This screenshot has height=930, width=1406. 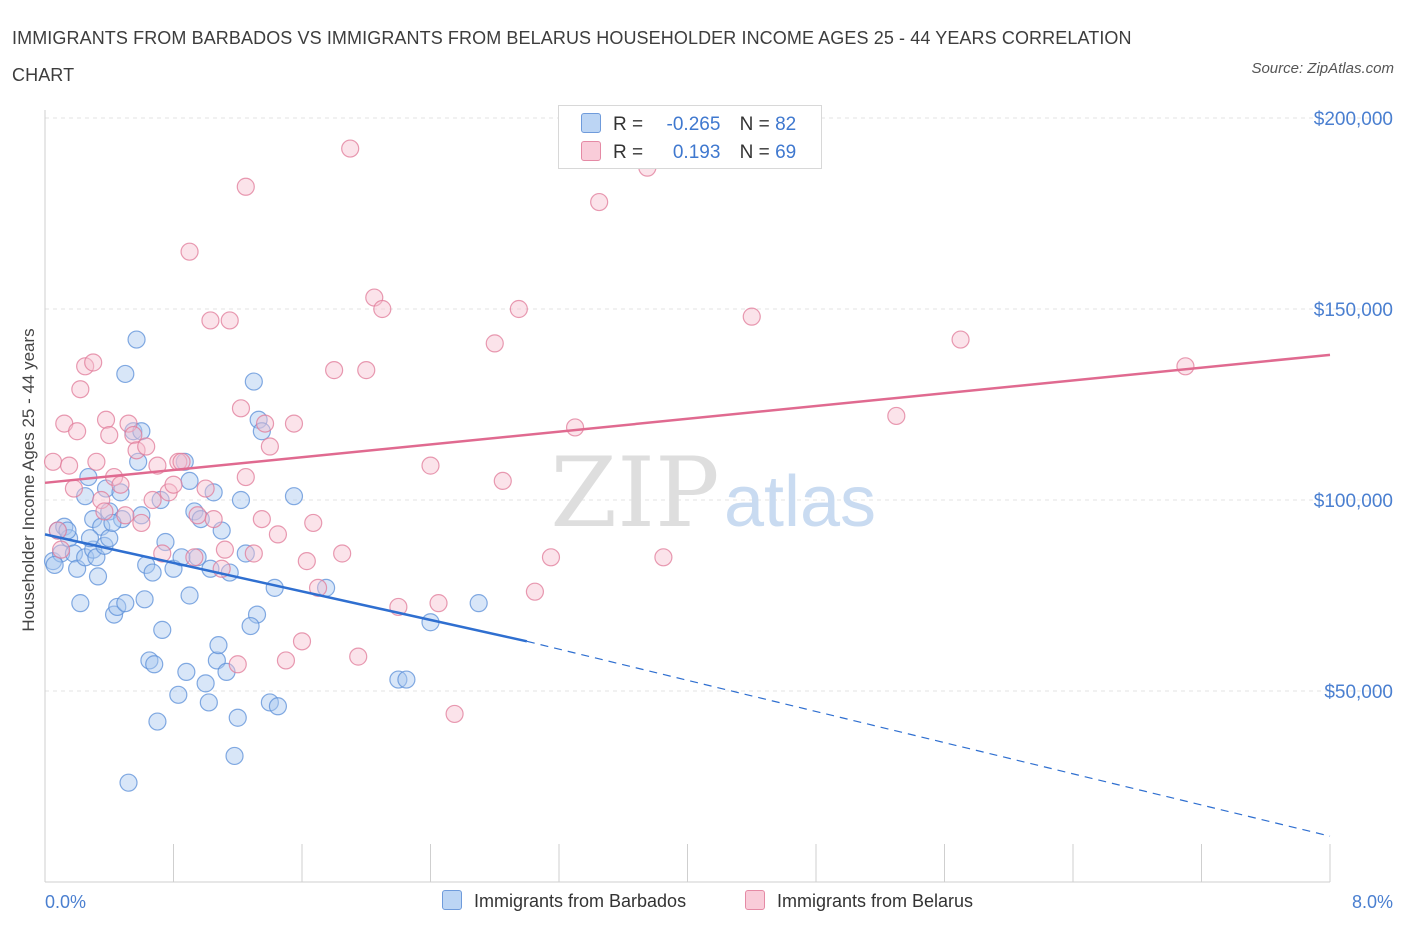 I want to click on trend-extension-immigrants-from-barbados, so click(x=928, y=738).